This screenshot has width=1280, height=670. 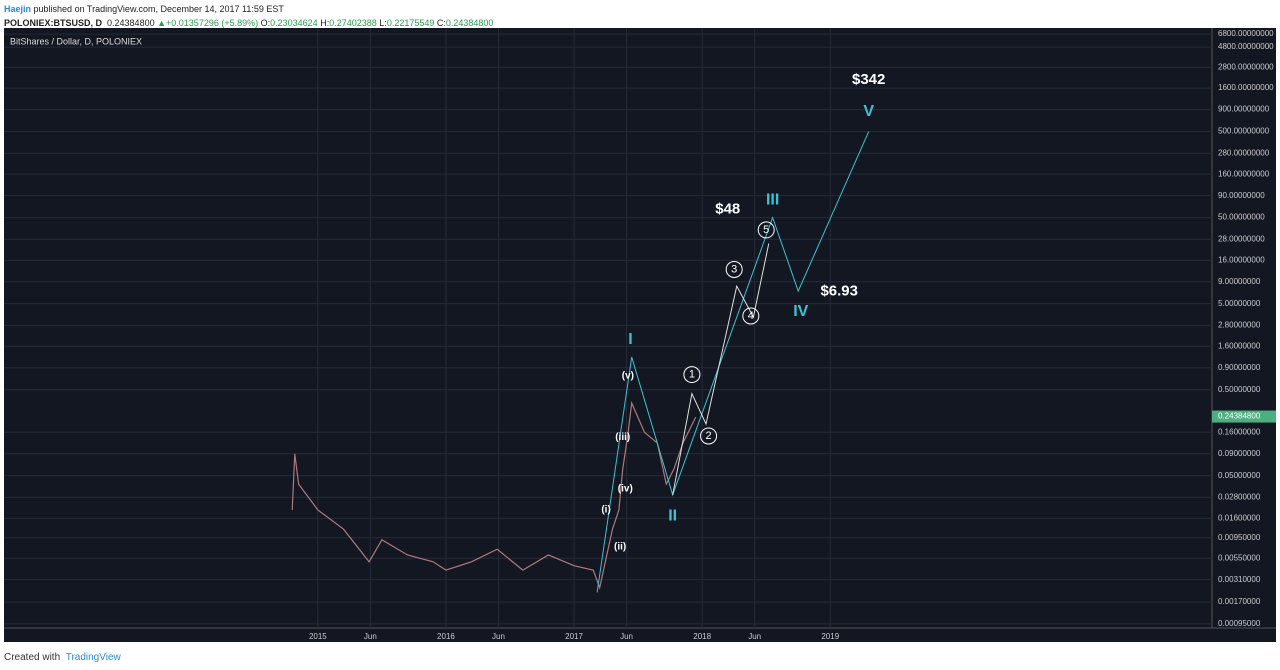 What do you see at coordinates (1239, 623) in the screenshot?
I see `y-tick-label: 0.00095000` at bounding box center [1239, 623].